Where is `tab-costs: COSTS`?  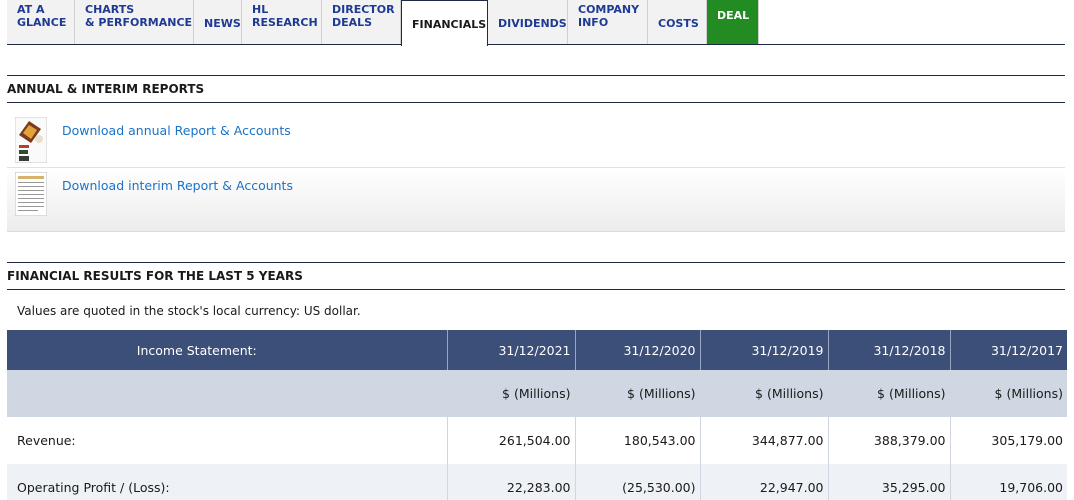
tab-costs: COSTS is located at coordinates (677, 22).